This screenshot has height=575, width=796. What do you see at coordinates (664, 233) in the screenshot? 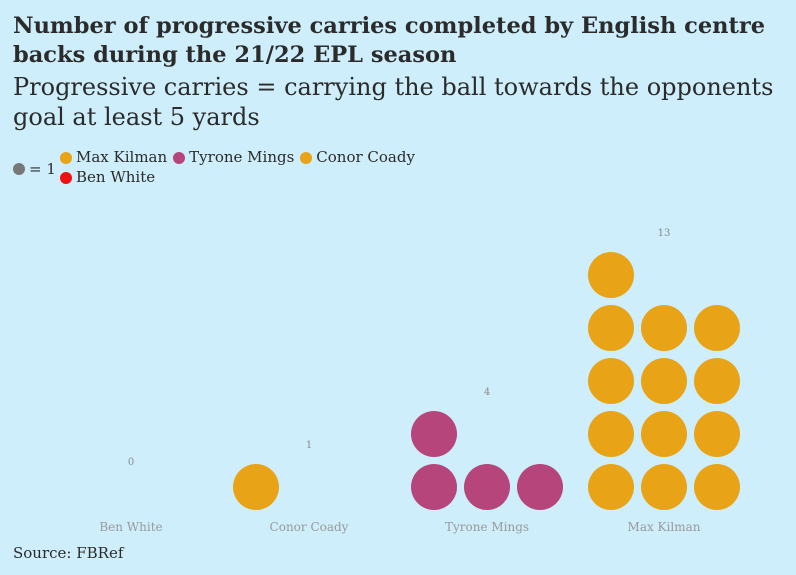
I see `value-label: 13` at bounding box center [664, 233].